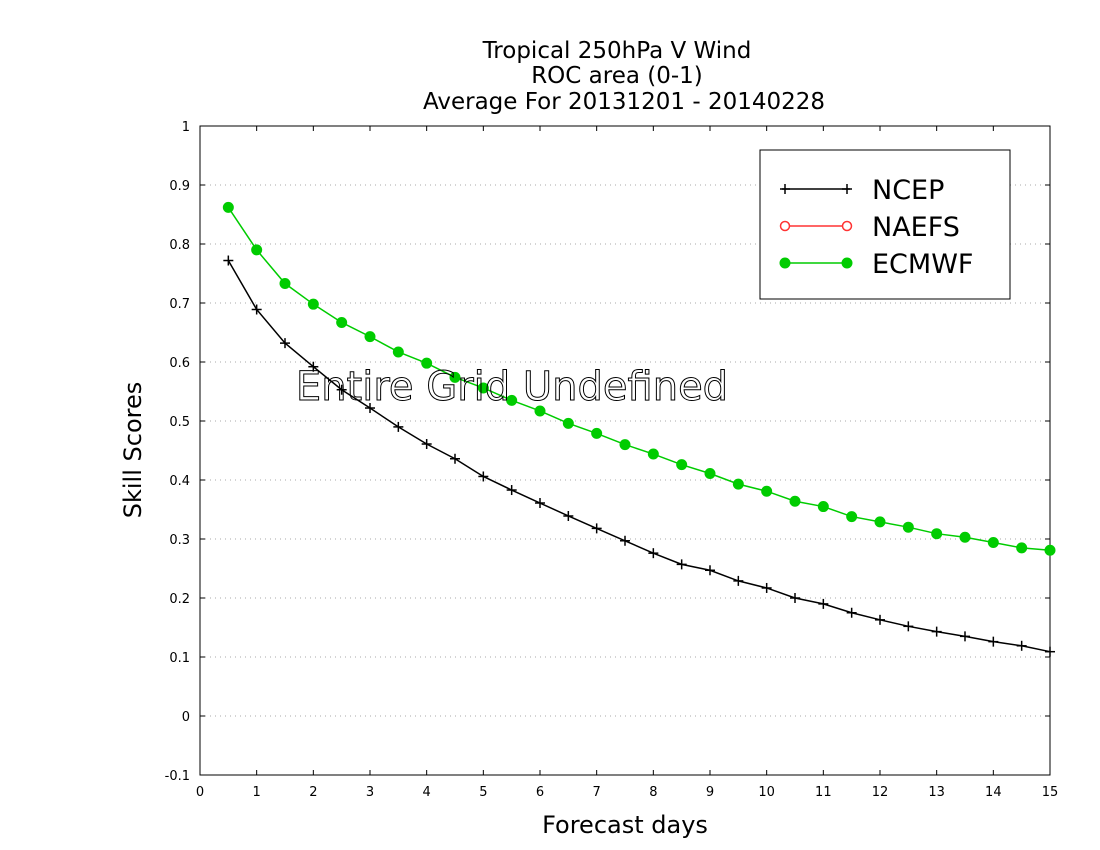  I want to click on y-tick-label: 0.4, so click(179, 481).